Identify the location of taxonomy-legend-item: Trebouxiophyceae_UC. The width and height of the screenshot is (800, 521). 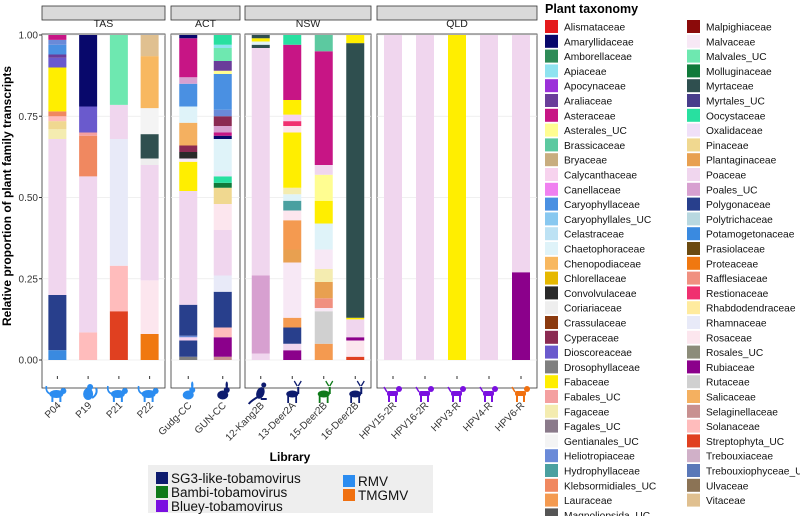
(743, 471).